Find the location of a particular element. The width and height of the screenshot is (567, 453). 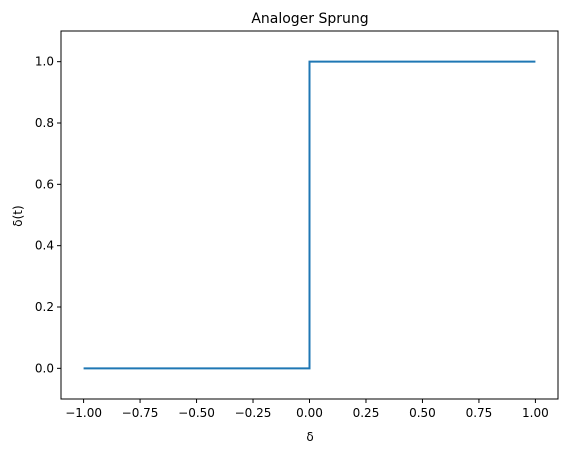

x-tick-label: 1.00 is located at coordinates (535, 413).